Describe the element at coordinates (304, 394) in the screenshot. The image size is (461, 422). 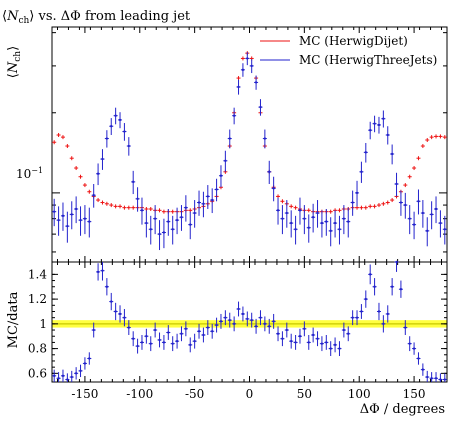
I see `x-tick-label: 50` at that location.